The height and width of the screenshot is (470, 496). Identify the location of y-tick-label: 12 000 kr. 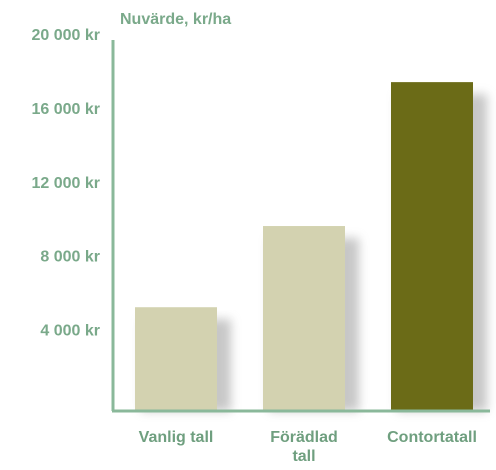
(65, 183).